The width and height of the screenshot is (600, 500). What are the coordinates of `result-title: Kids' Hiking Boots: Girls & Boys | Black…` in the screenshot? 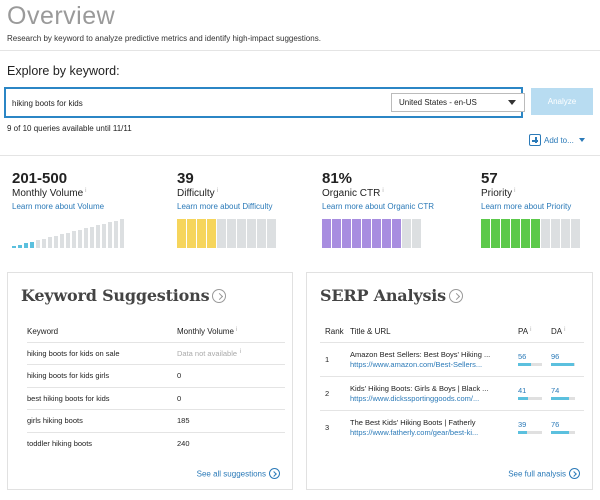 It's located at (419, 388).